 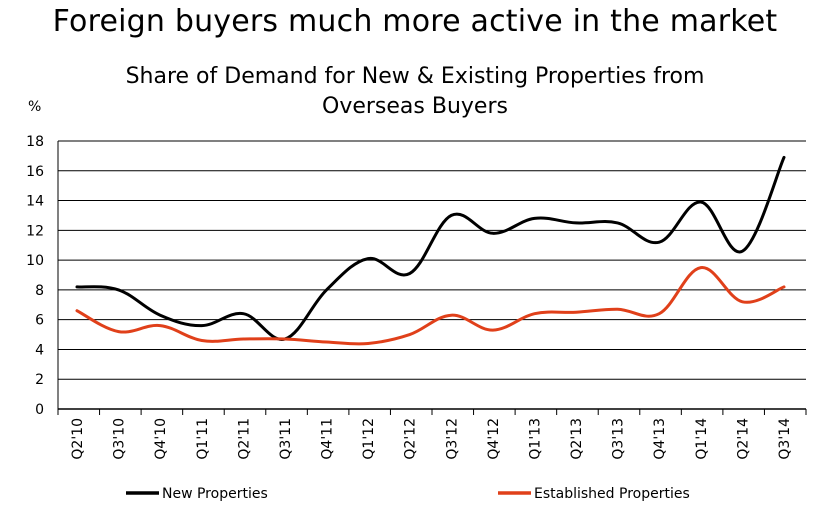 What do you see at coordinates (161, 439) in the screenshot?
I see `x-tick-label: Q4'10` at bounding box center [161, 439].